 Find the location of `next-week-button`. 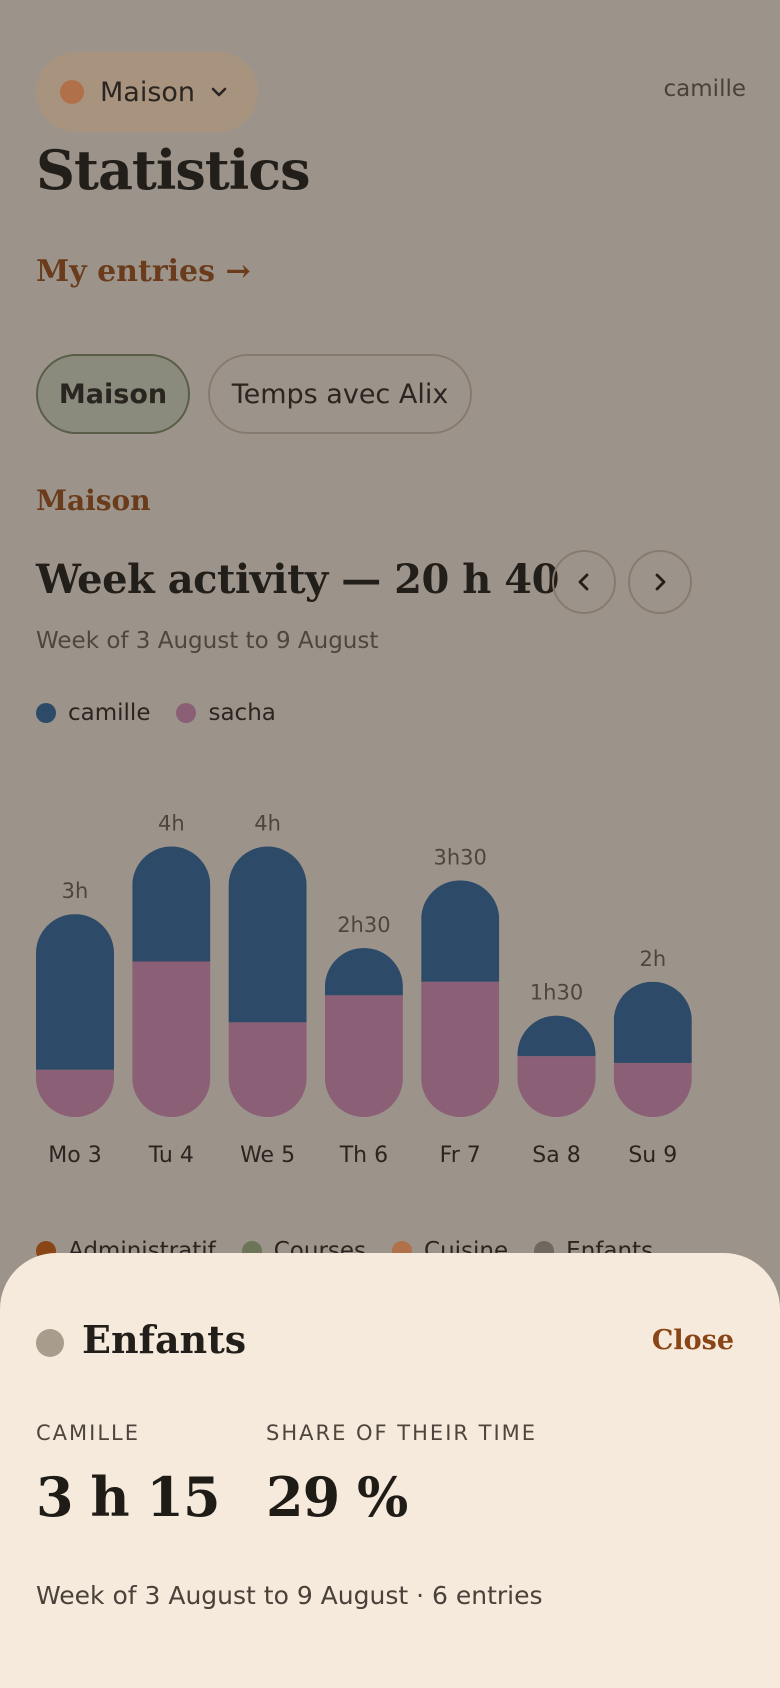

next-week-button is located at coordinates (660, 582).